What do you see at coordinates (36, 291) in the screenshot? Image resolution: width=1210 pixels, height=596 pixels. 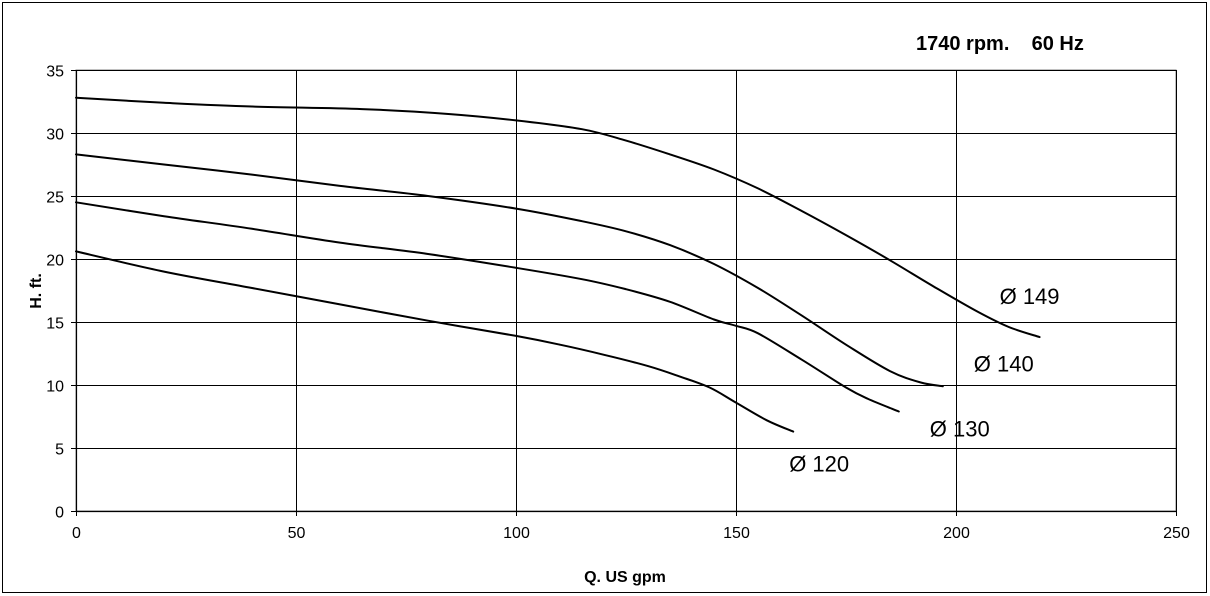 I see `y-axis-title: H. ft.` at bounding box center [36, 291].